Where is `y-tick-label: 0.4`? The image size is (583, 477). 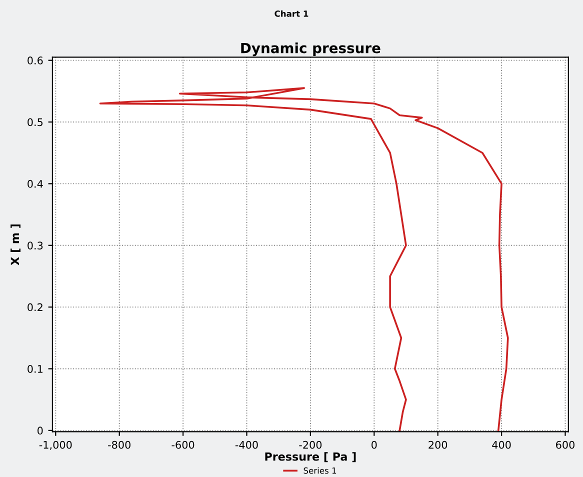 y-tick-label: 0.4 is located at coordinates (35, 184).